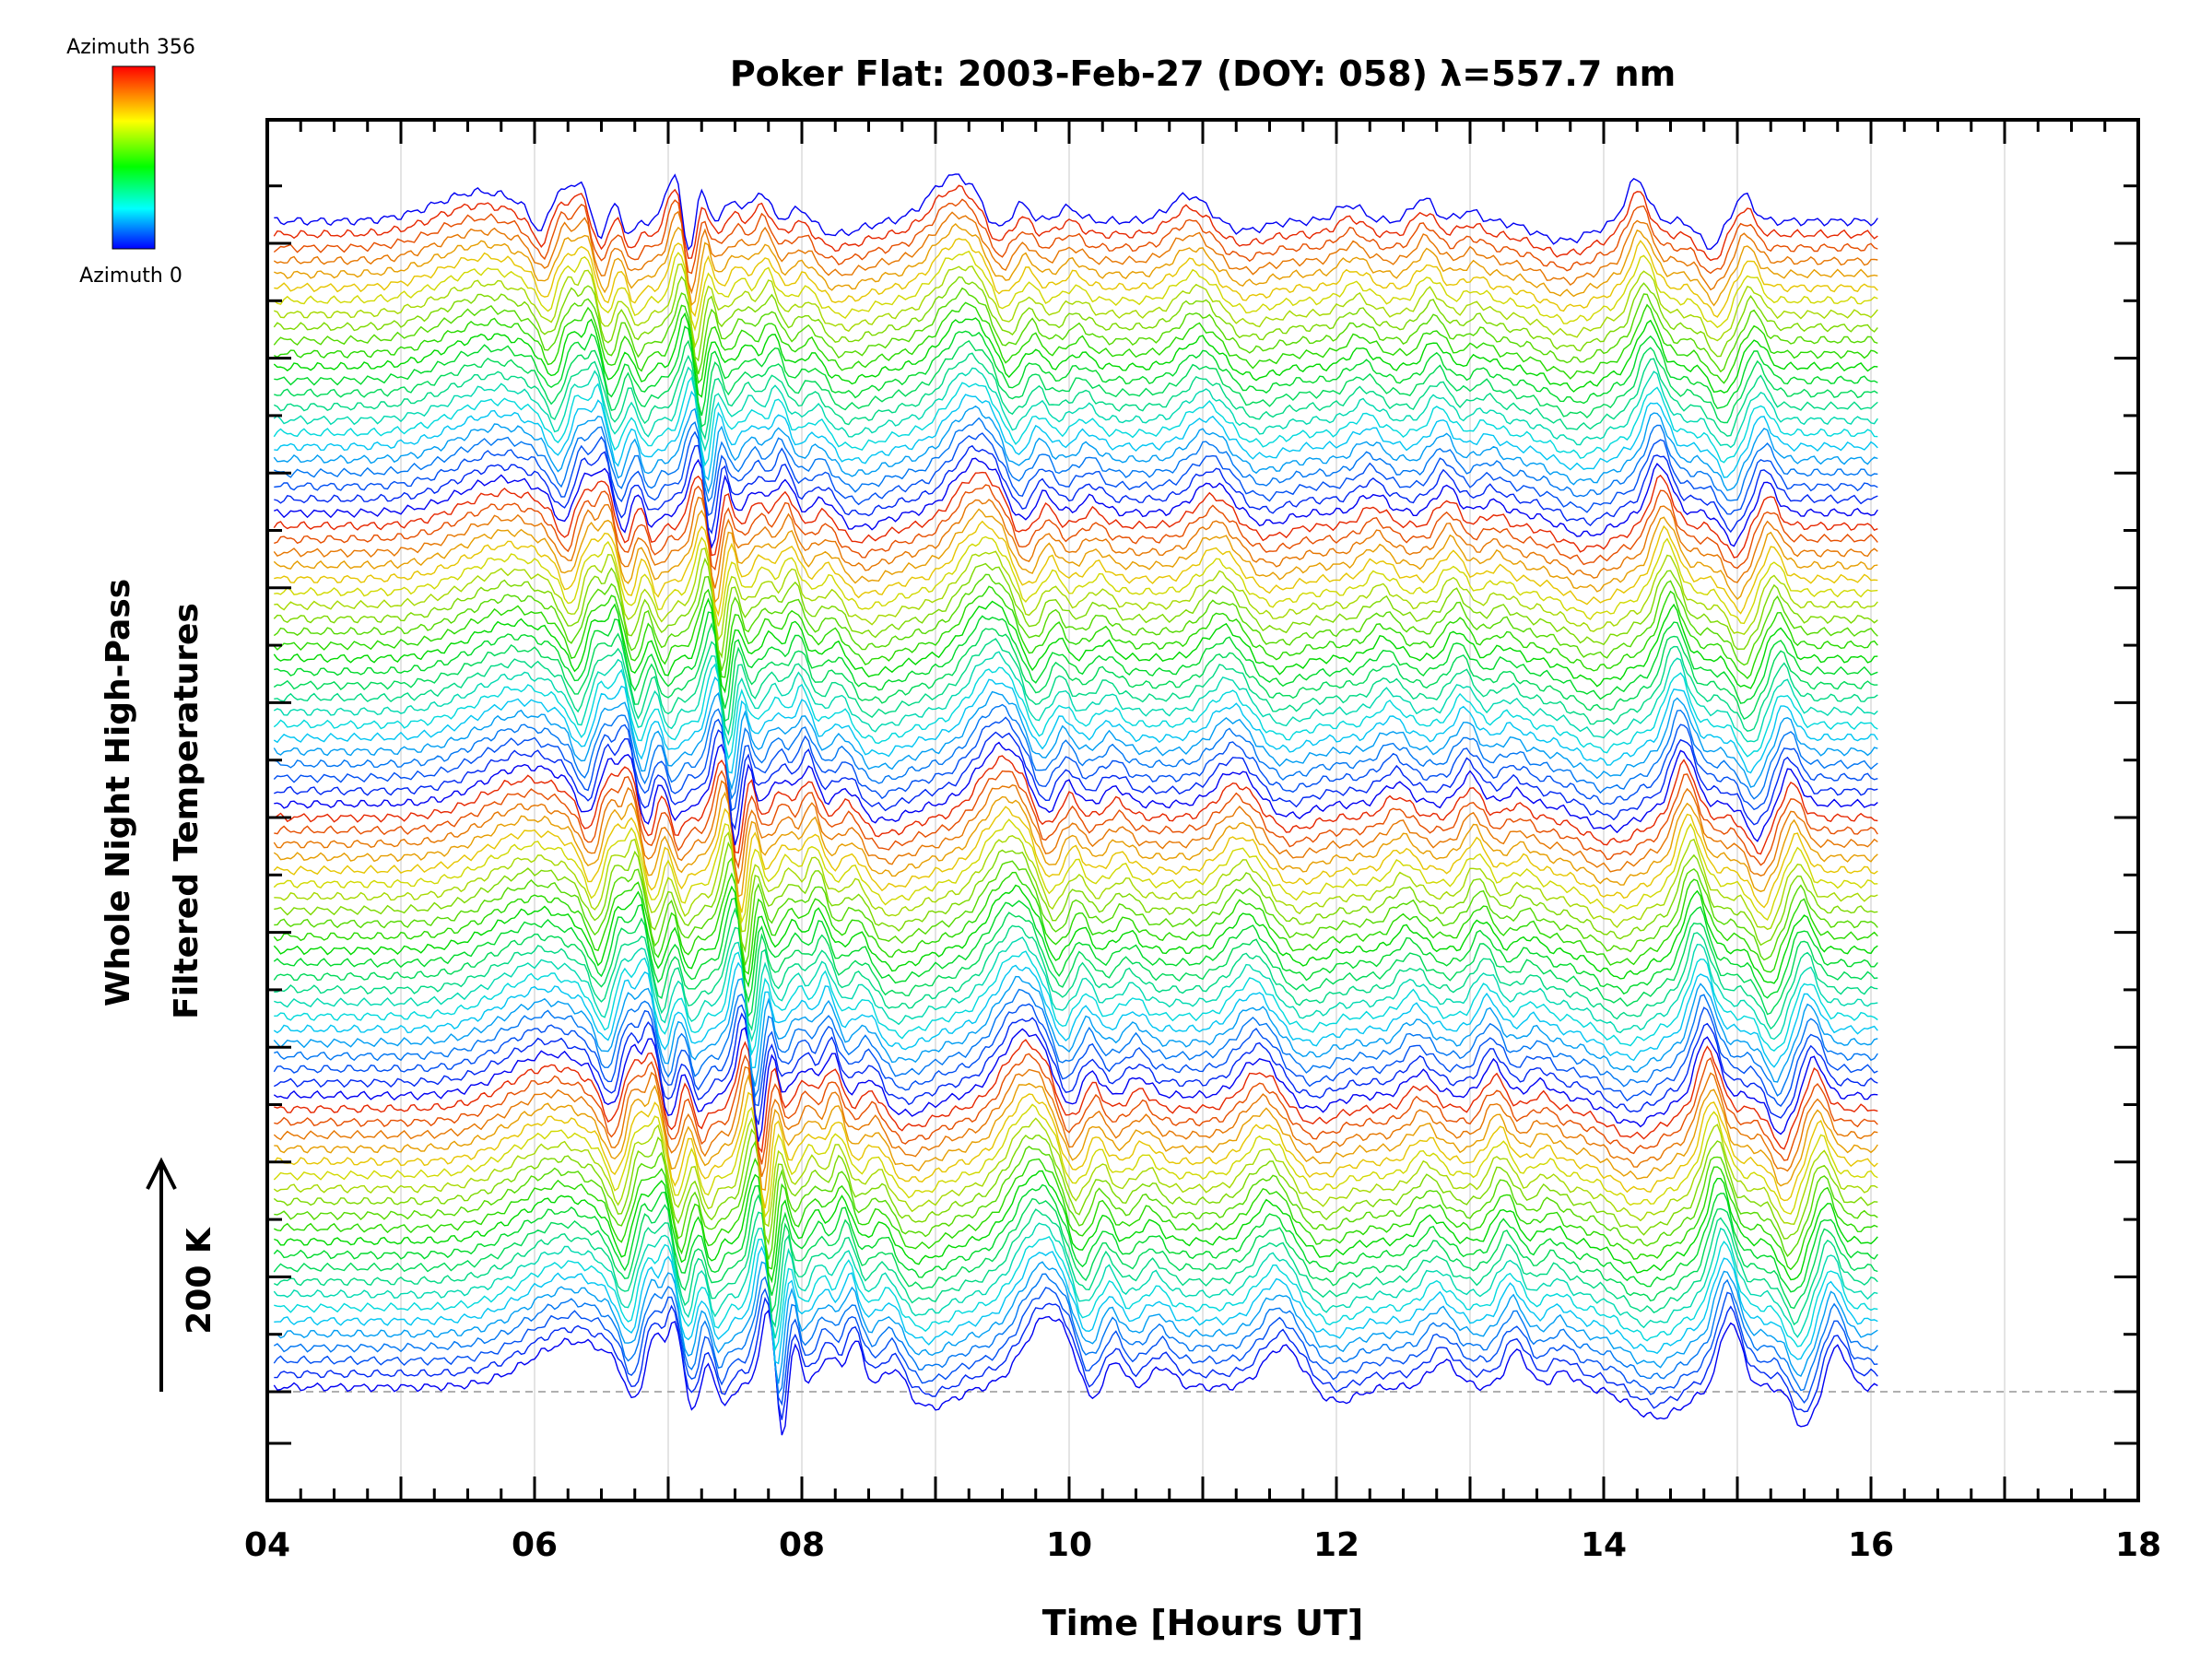 The width and height of the screenshot is (2212, 1659). I want to click on x-tick-label: 08, so click(802, 1545).